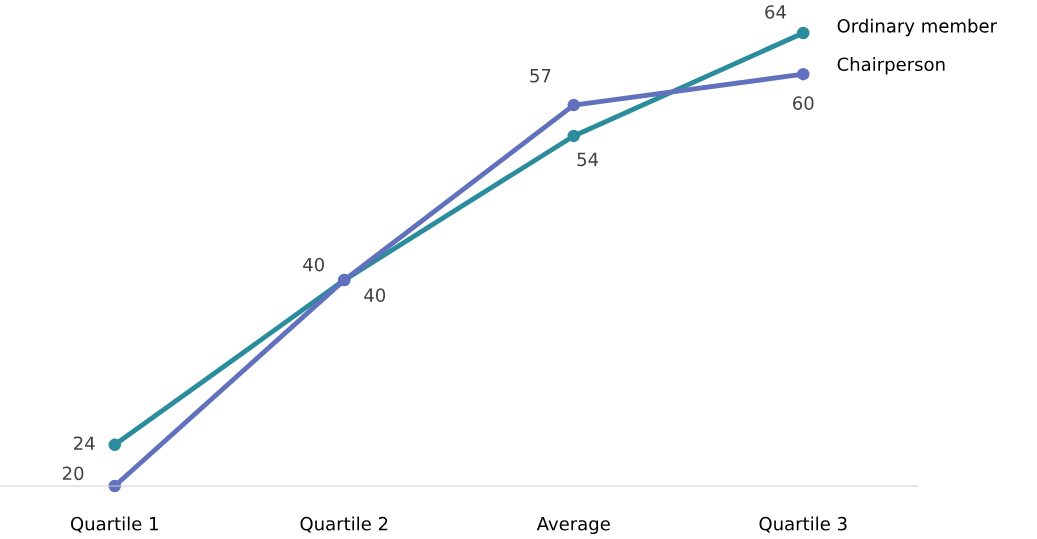 Image resolution: width=1037 pixels, height=539 pixels. Describe the element at coordinates (84, 443) in the screenshot. I see `data-label: 24` at that location.